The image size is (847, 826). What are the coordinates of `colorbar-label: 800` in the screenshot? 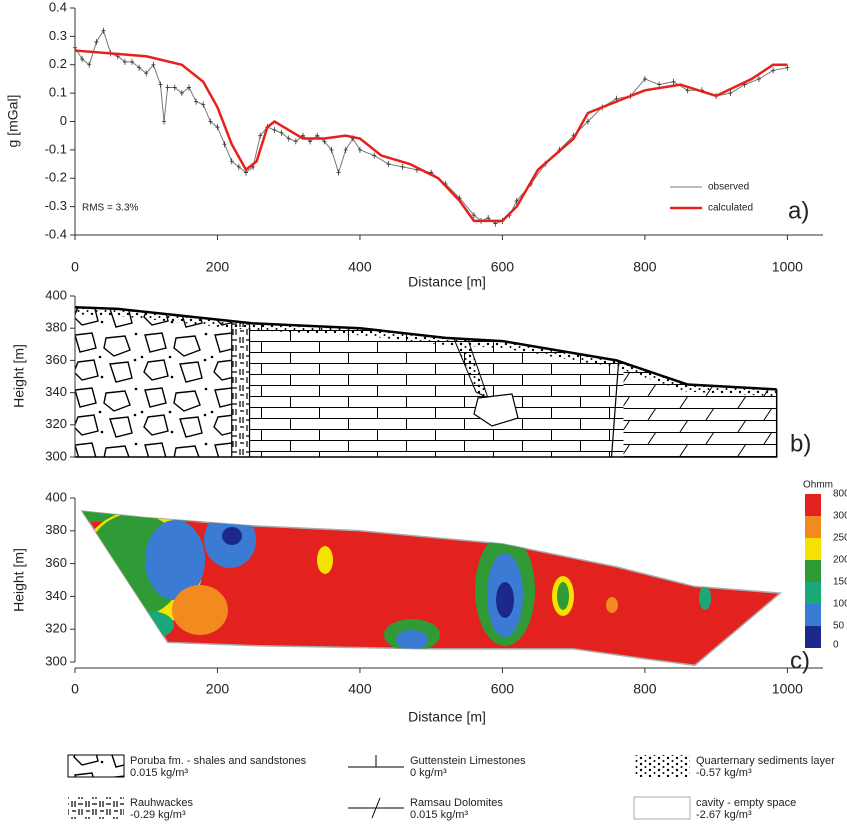 It's located at (840, 494).